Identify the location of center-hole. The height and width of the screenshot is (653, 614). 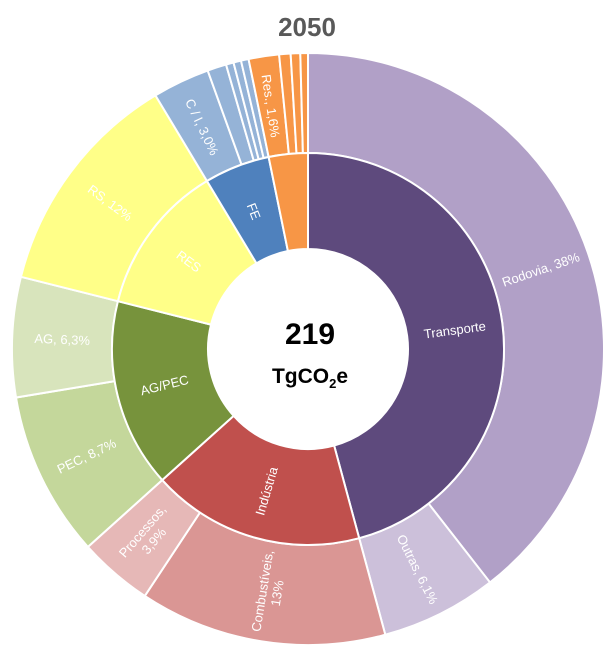
(308, 349).